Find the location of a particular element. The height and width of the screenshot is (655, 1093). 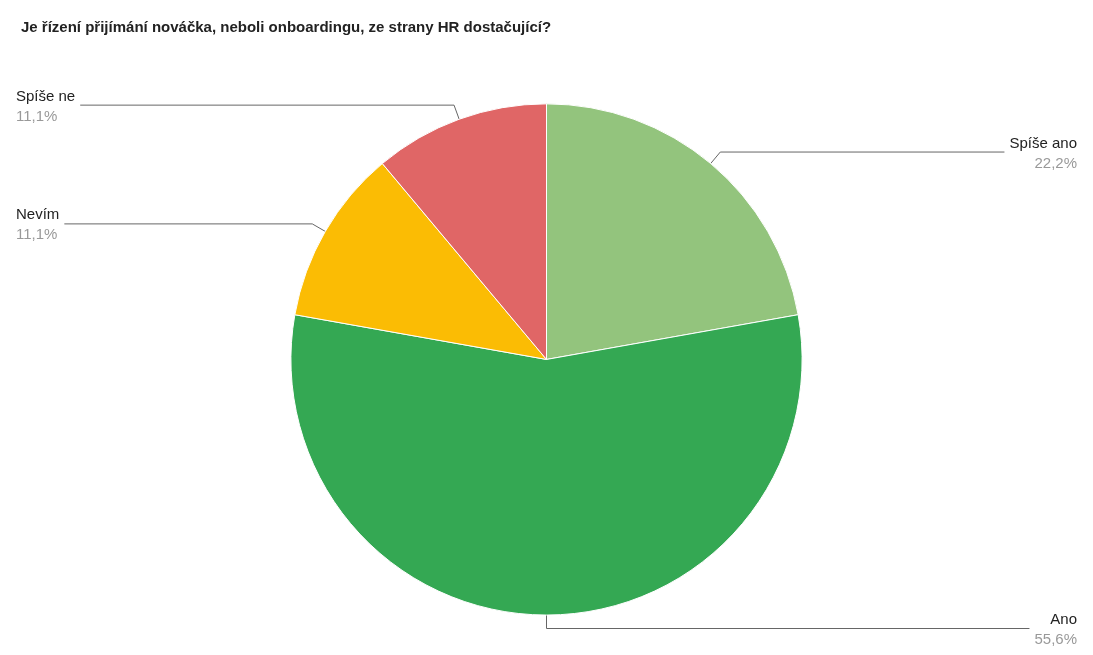

slice-label: Nevím is located at coordinates (38, 214).